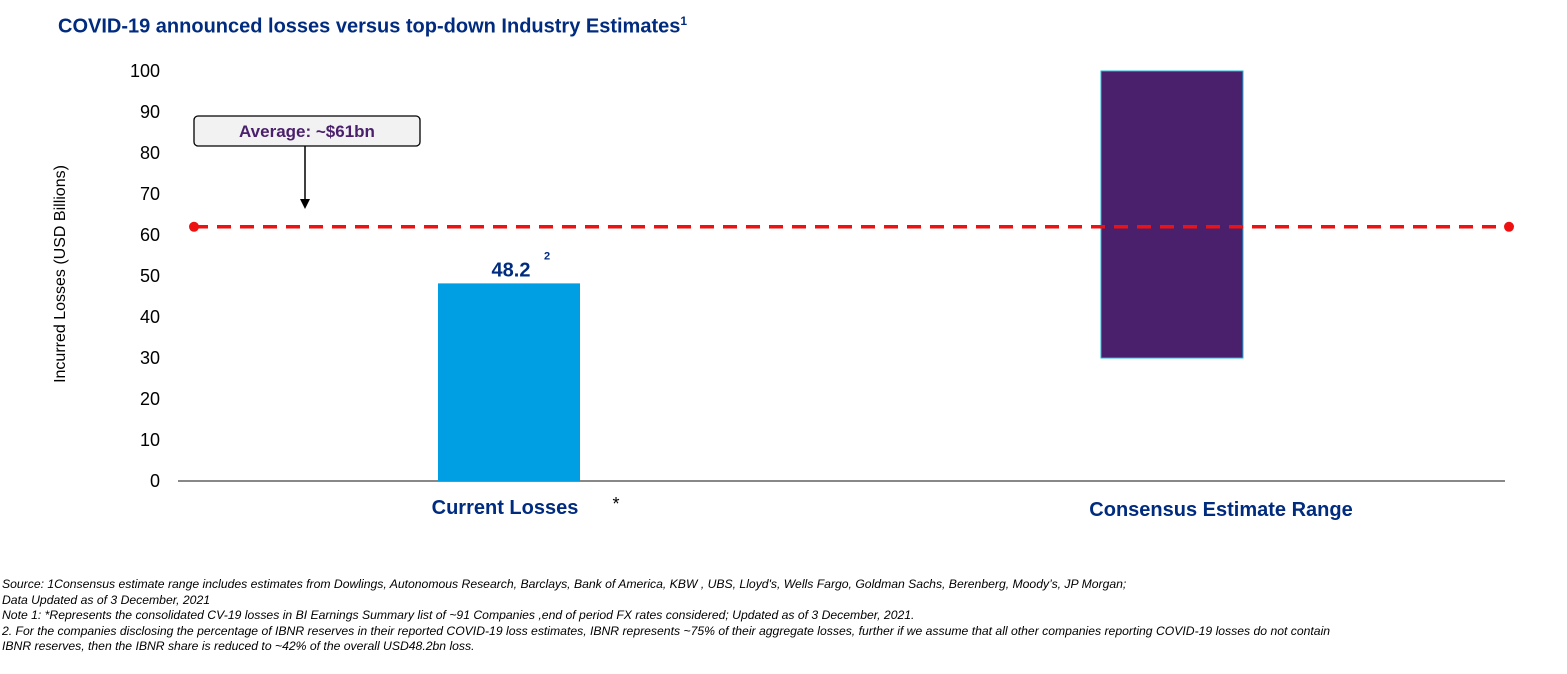 This screenshot has height=674, width=1567. I want to click on bar-current-value-label: 48.2, so click(511, 270).